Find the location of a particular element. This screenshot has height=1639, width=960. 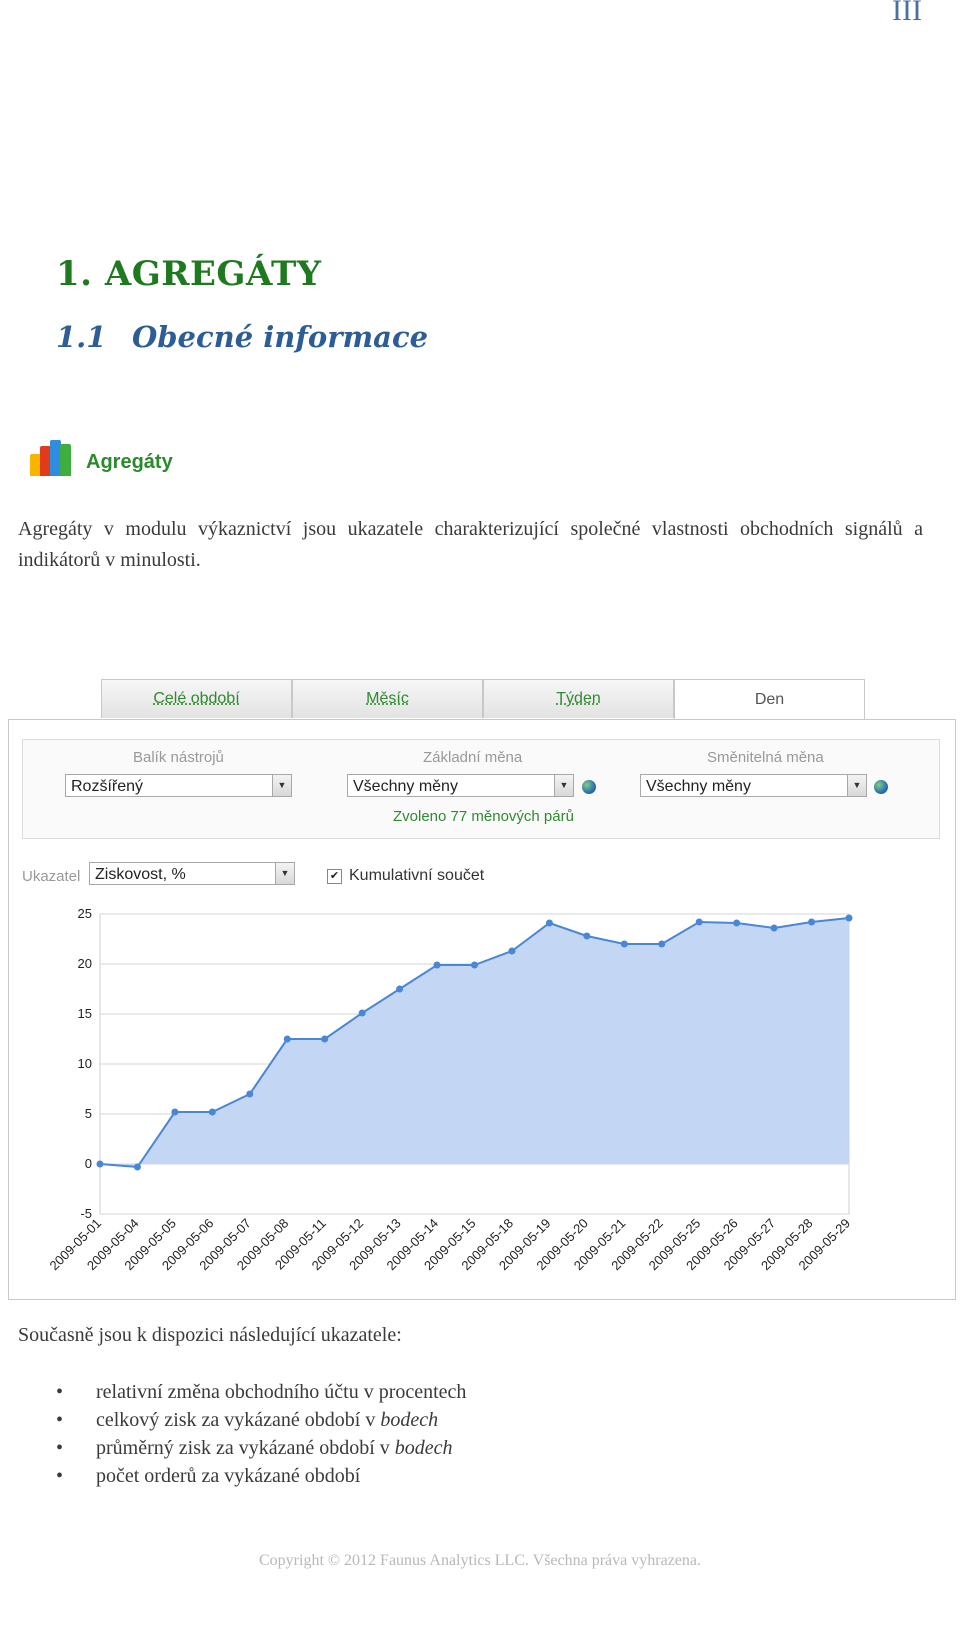

tab-day: Den is located at coordinates (769, 699).